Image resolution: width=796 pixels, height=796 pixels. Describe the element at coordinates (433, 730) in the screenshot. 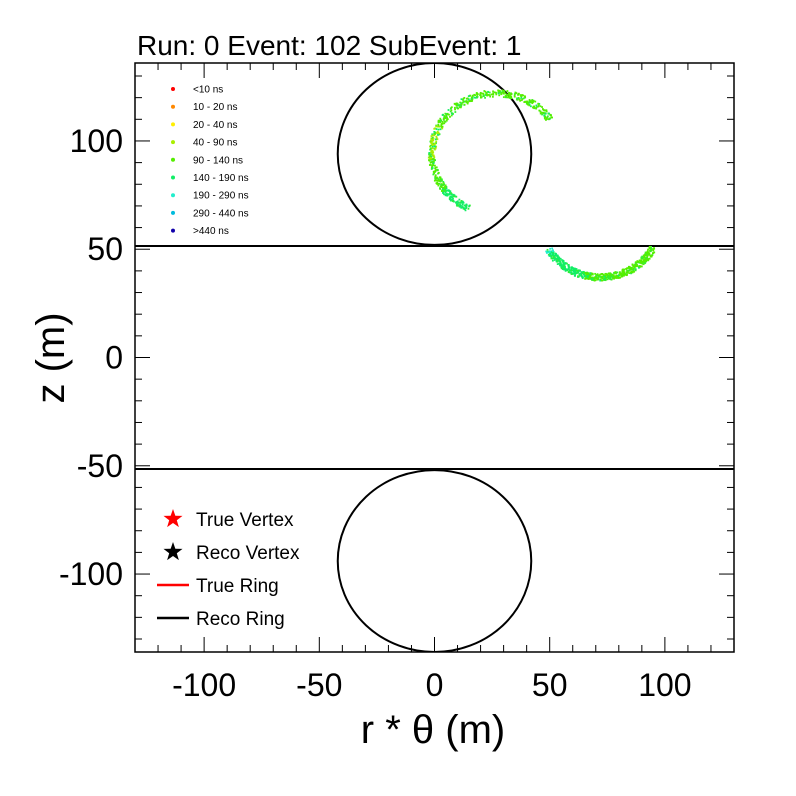

I see `x-axis-label: r * θ (m)` at that location.